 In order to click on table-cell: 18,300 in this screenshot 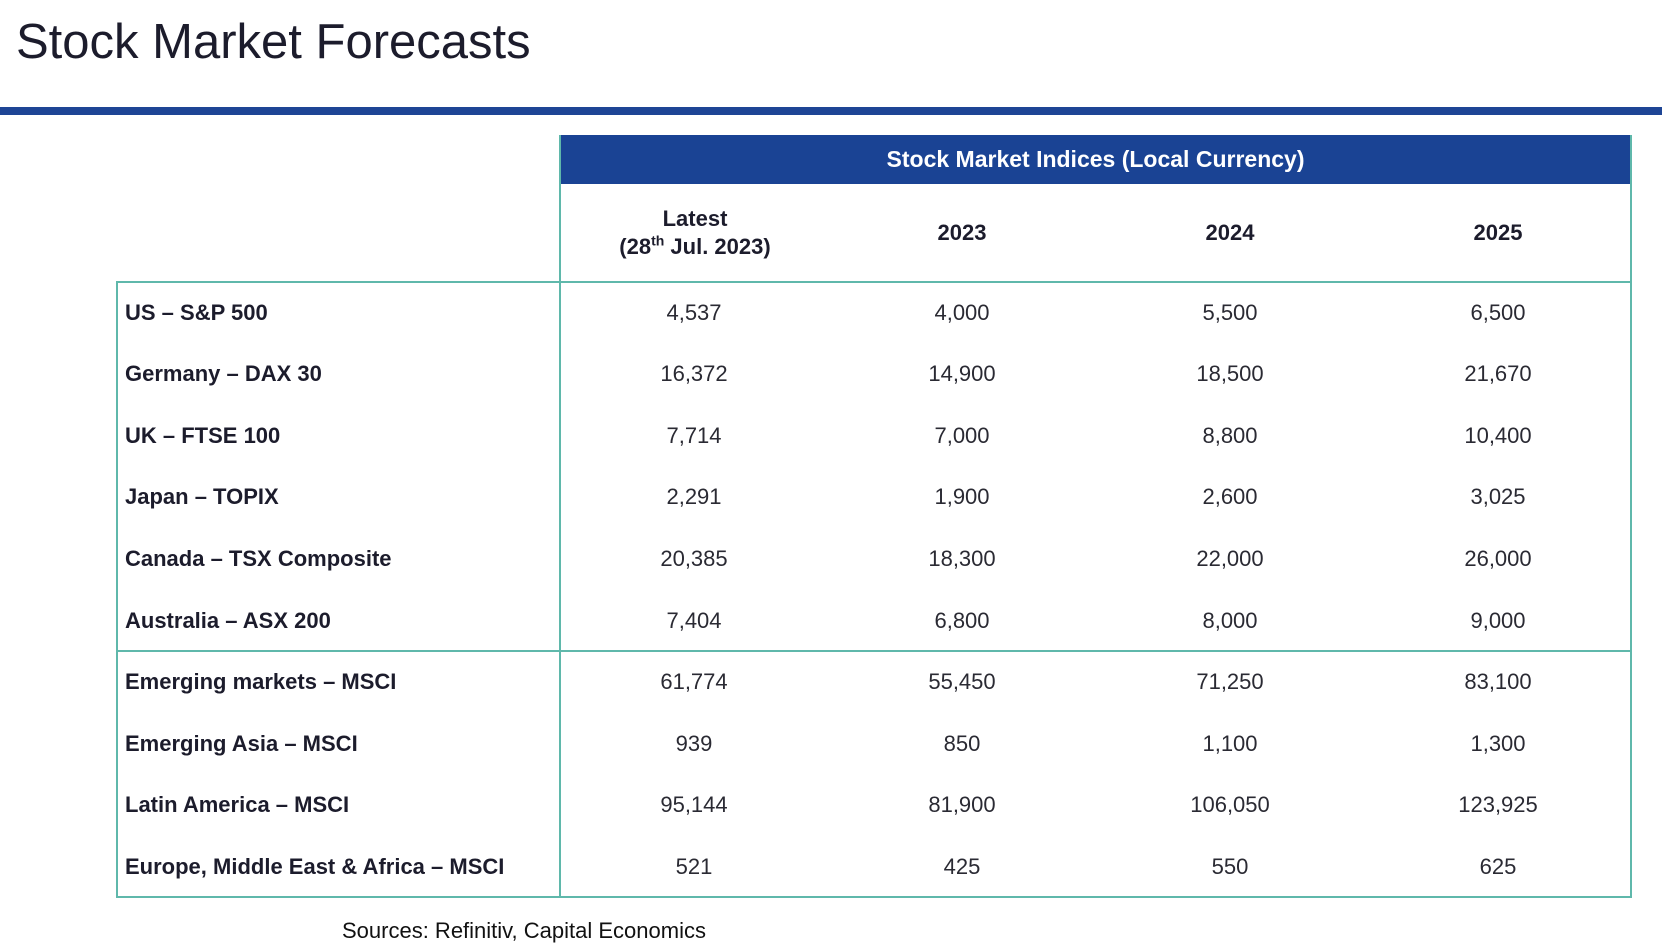, I will do `click(962, 558)`.